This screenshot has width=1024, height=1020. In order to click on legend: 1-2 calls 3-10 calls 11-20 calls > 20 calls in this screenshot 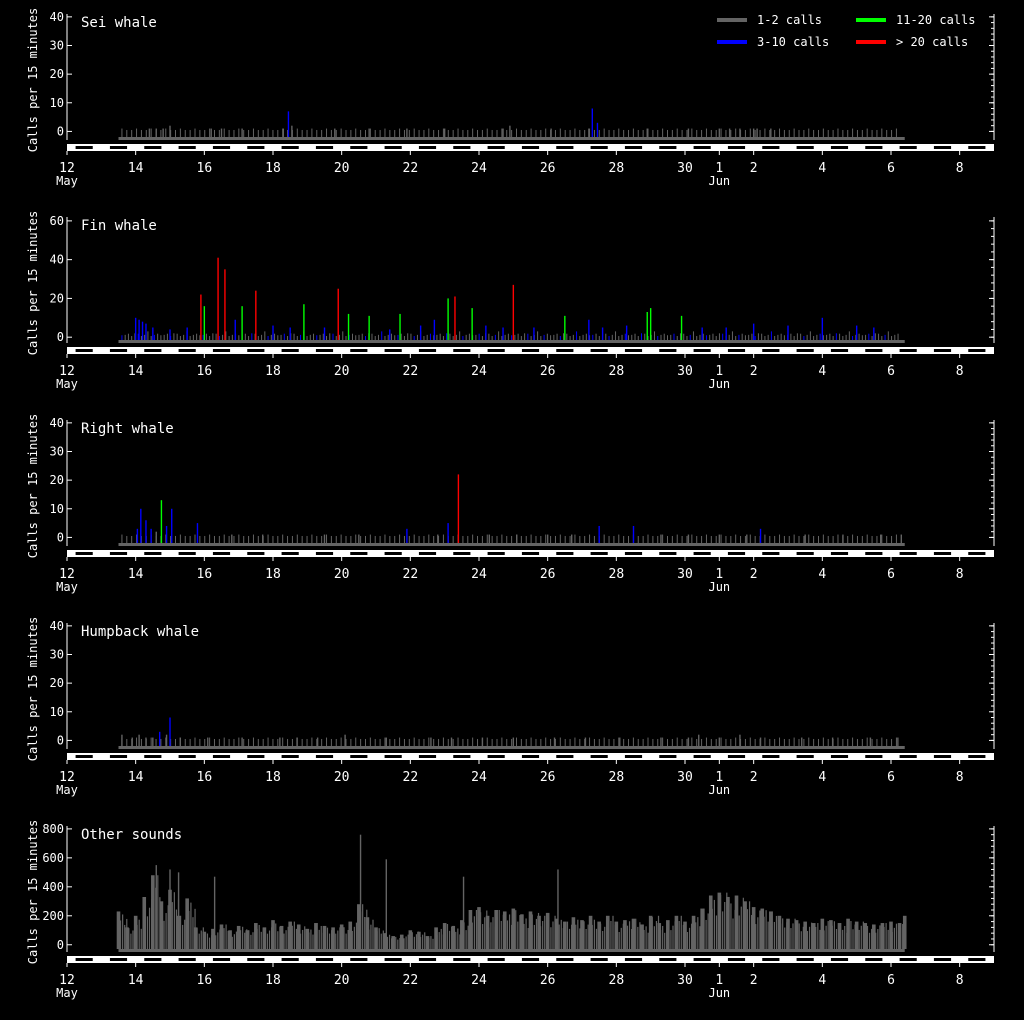, I will do `click(846, 31)`.